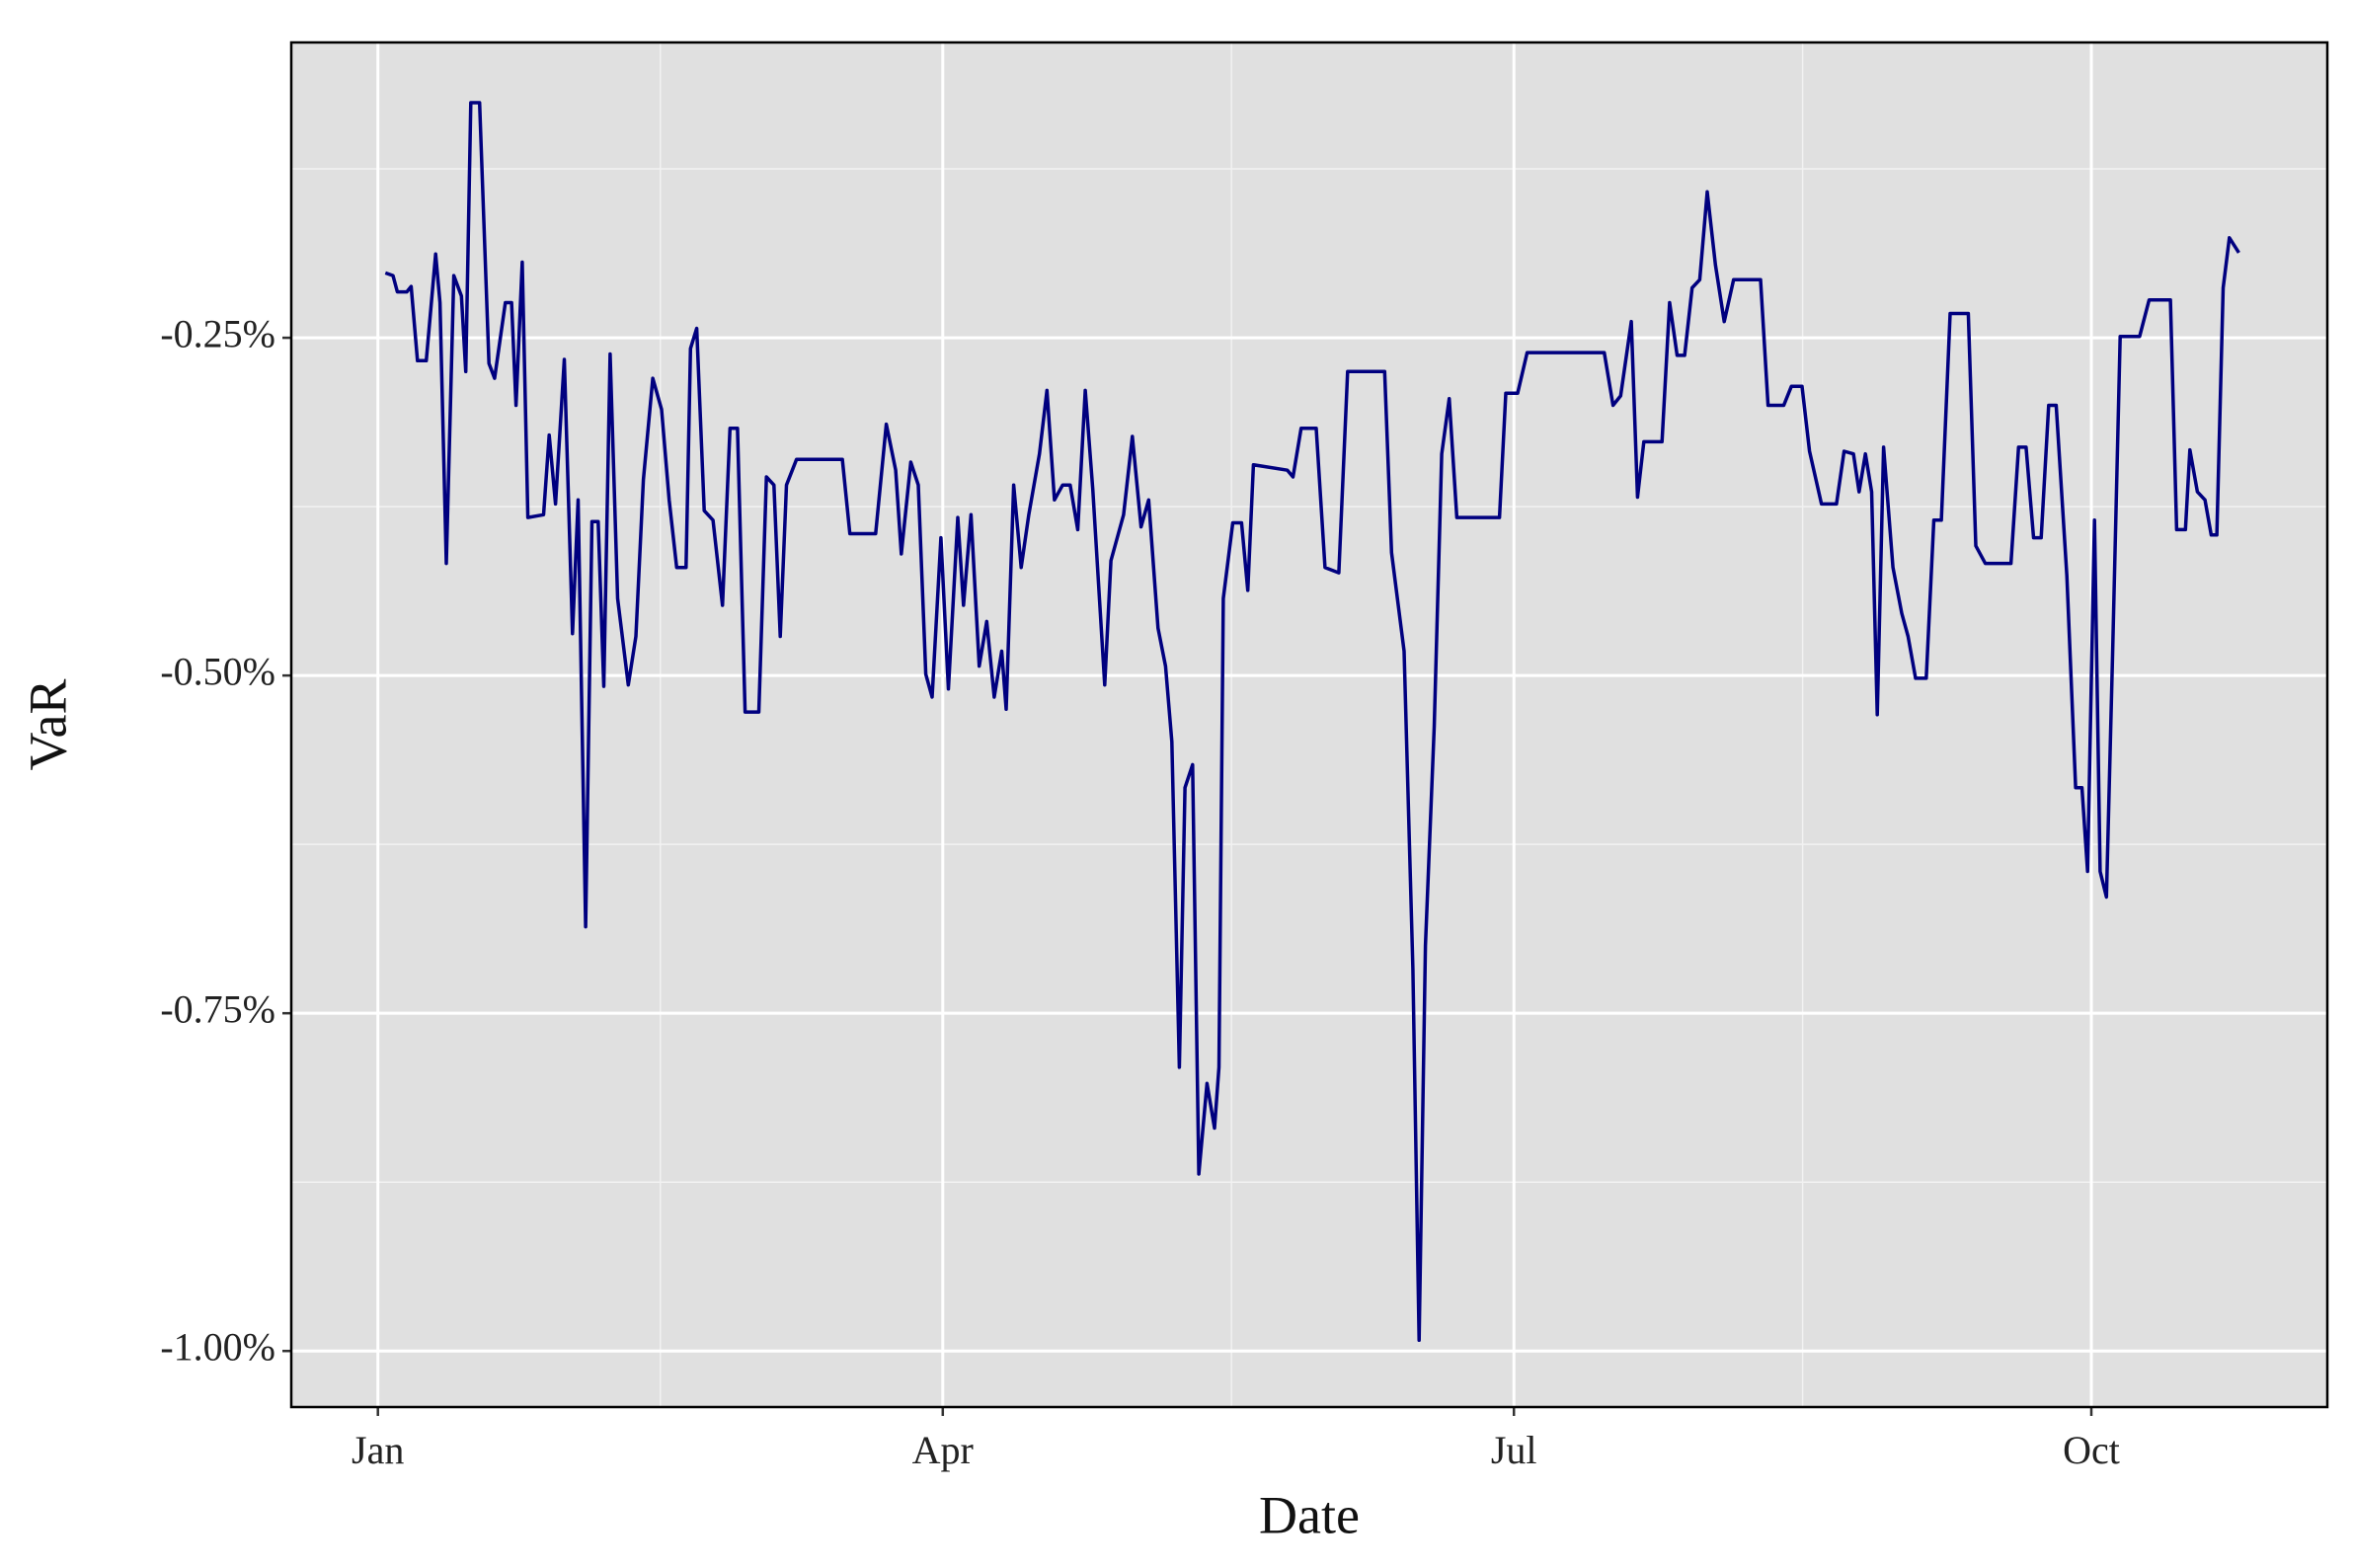 This screenshot has width=2353, height=1568. I want to click on y-tick-label: -0.25%, so click(218, 333).